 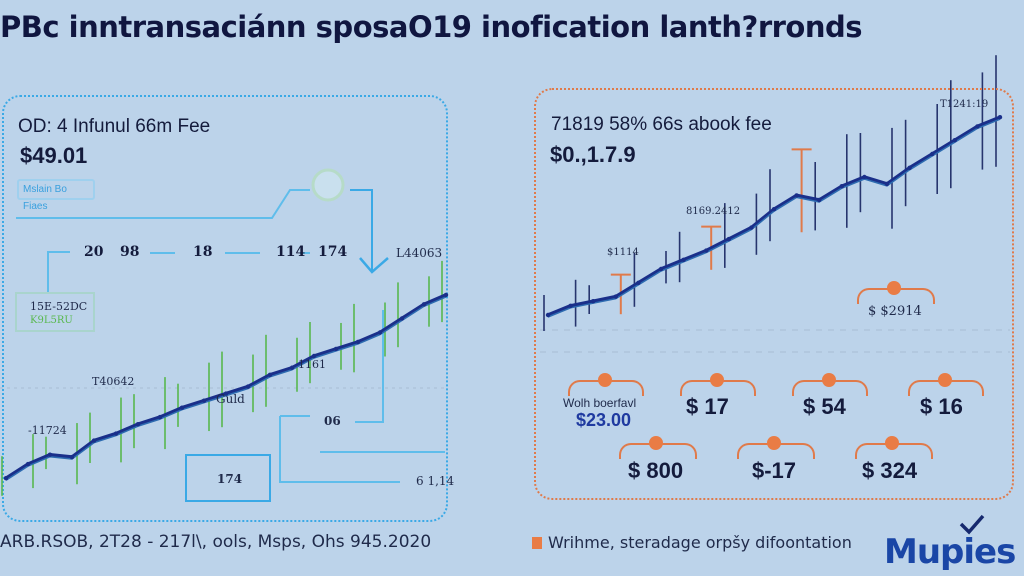 I want to click on legend-swatch, so click(x=537, y=543).